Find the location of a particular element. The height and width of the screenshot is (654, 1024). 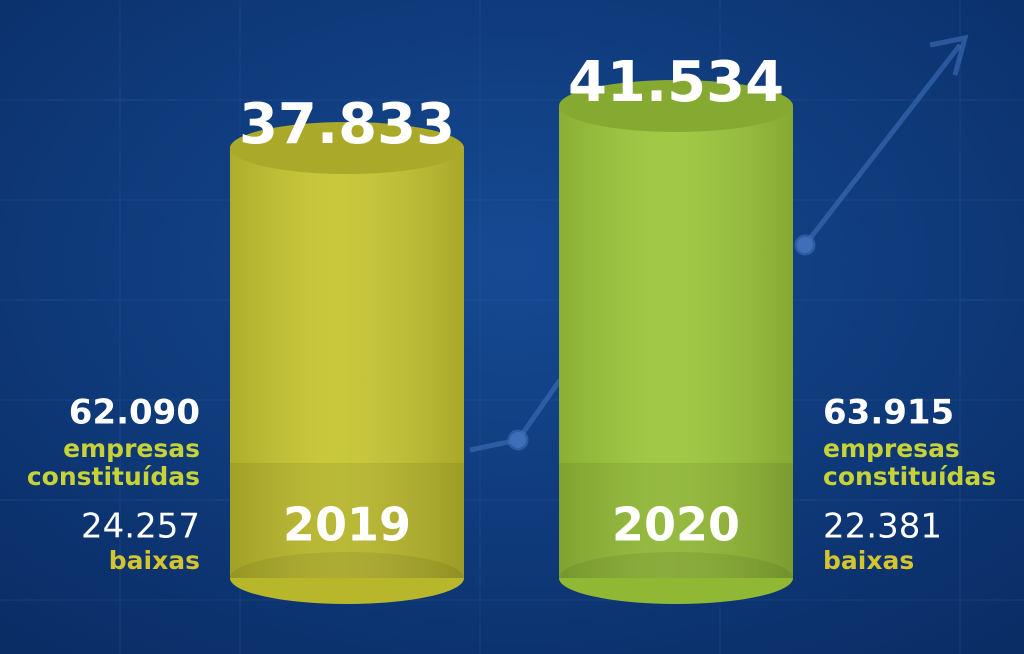

category-label: 2020 is located at coordinates (676, 525).